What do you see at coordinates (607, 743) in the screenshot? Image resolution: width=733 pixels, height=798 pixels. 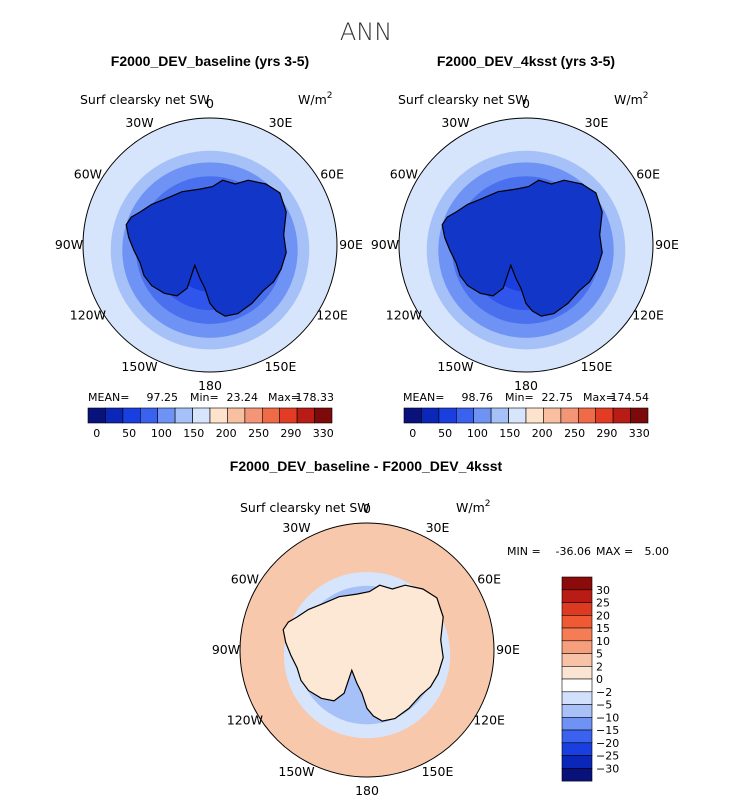 I see `colorbar-tick-label: −20` at bounding box center [607, 743].